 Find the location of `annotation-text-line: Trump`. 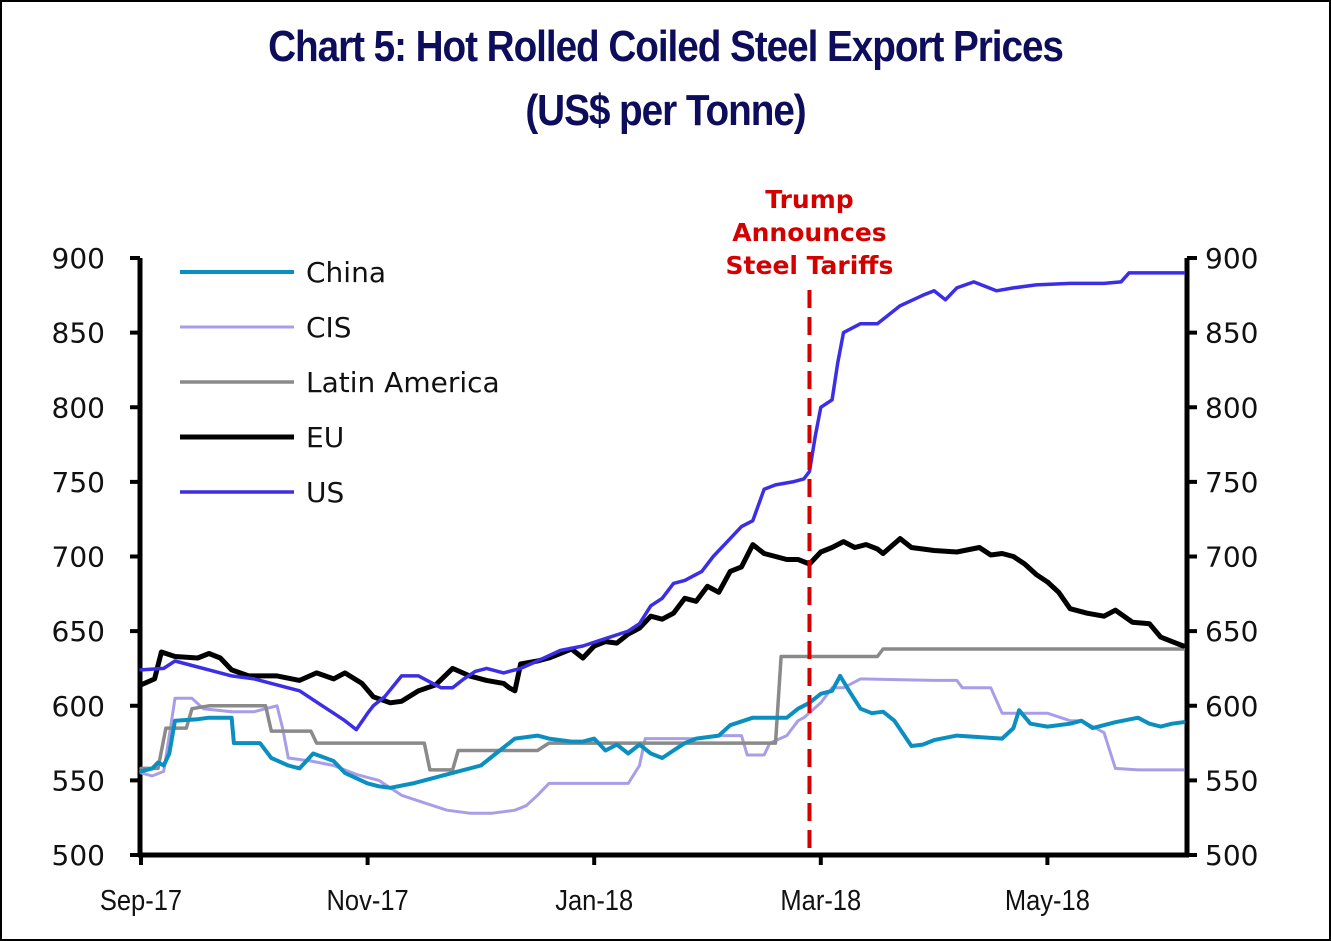

annotation-text-line: Trump is located at coordinates (809, 199).